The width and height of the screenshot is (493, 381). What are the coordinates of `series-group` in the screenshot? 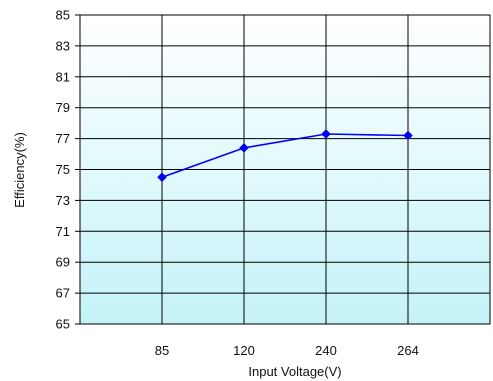 It's located at (285, 156).